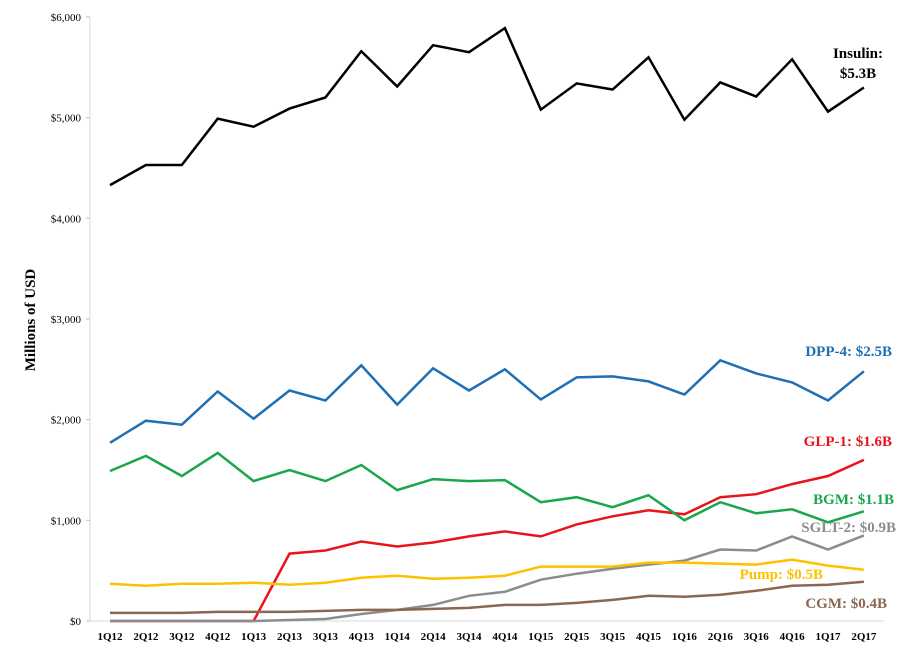 Image resolution: width=900 pixels, height=651 pixels. What do you see at coordinates (541, 637) in the screenshot?
I see `x-tick-label: 1Q15` at bounding box center [541, 637].